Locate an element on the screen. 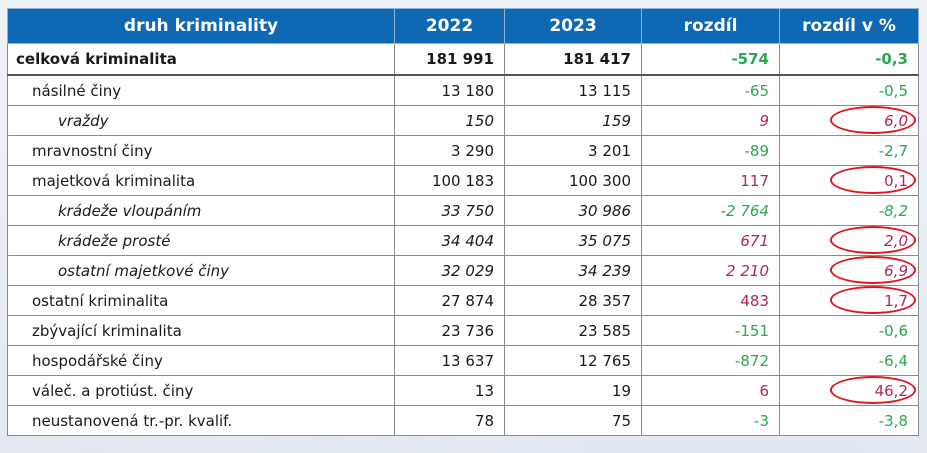 The image size is (927, 453). difference-percent-value: -0,6 is located at coordinates (849, 330).